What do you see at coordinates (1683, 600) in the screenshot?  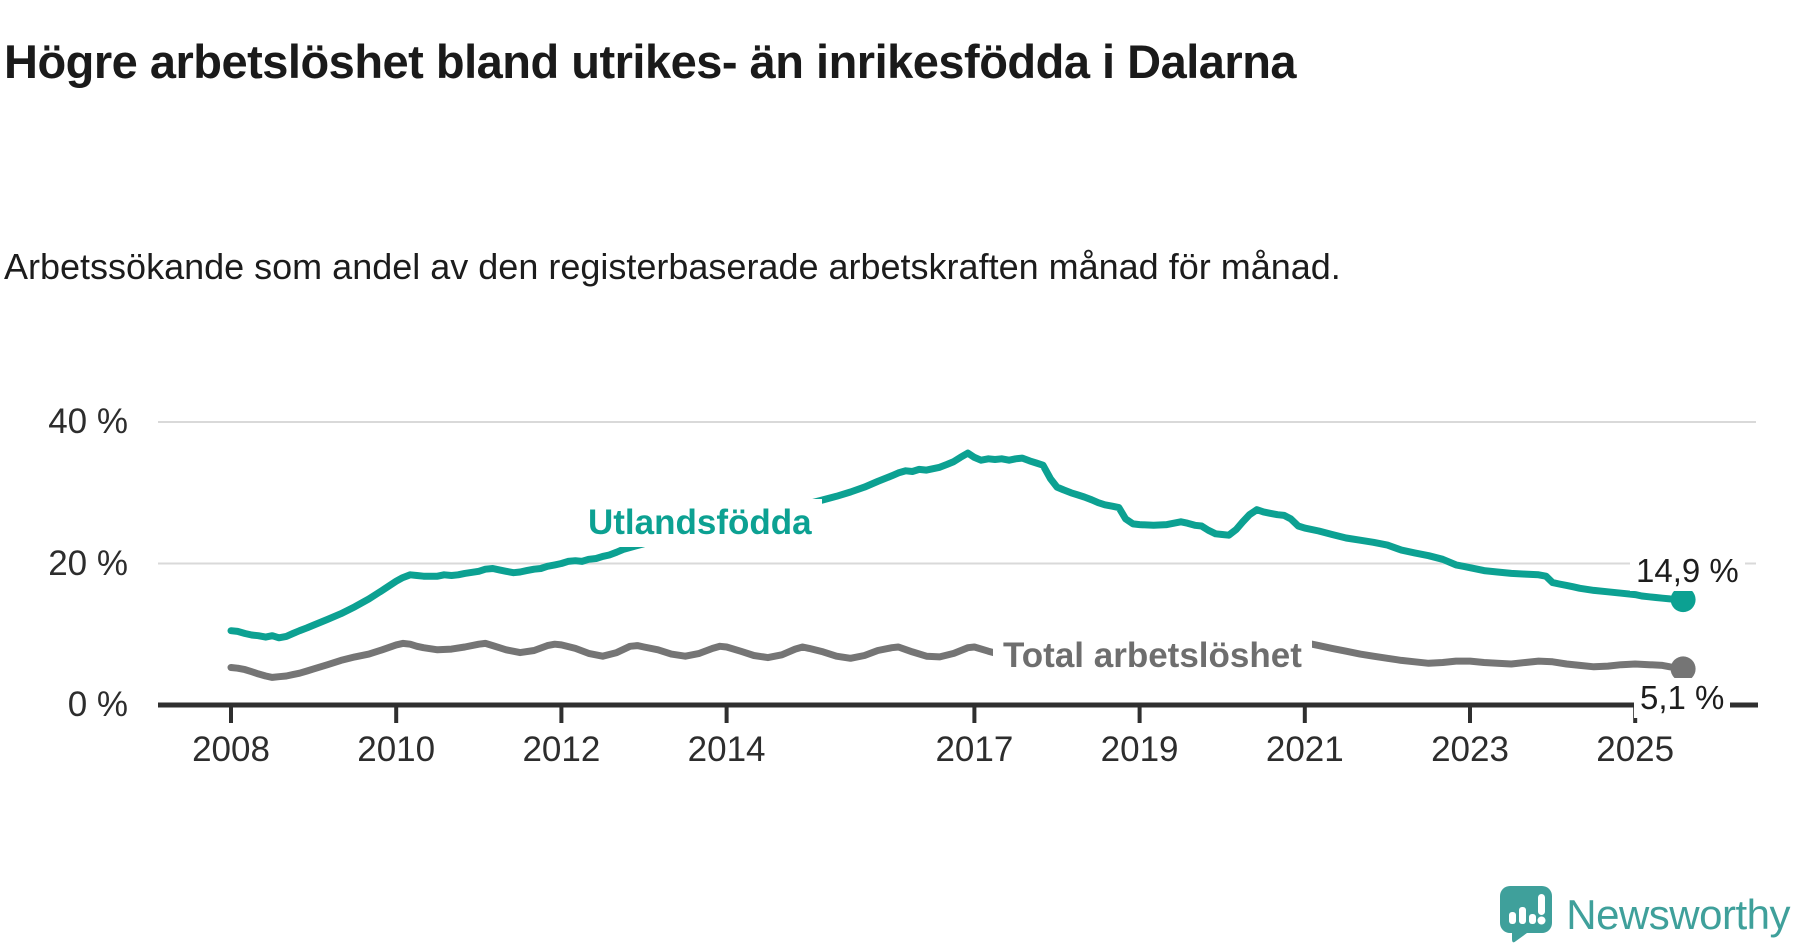 I see `series-end-dot-utlandsfodda` at bounding box center [1683, 600].